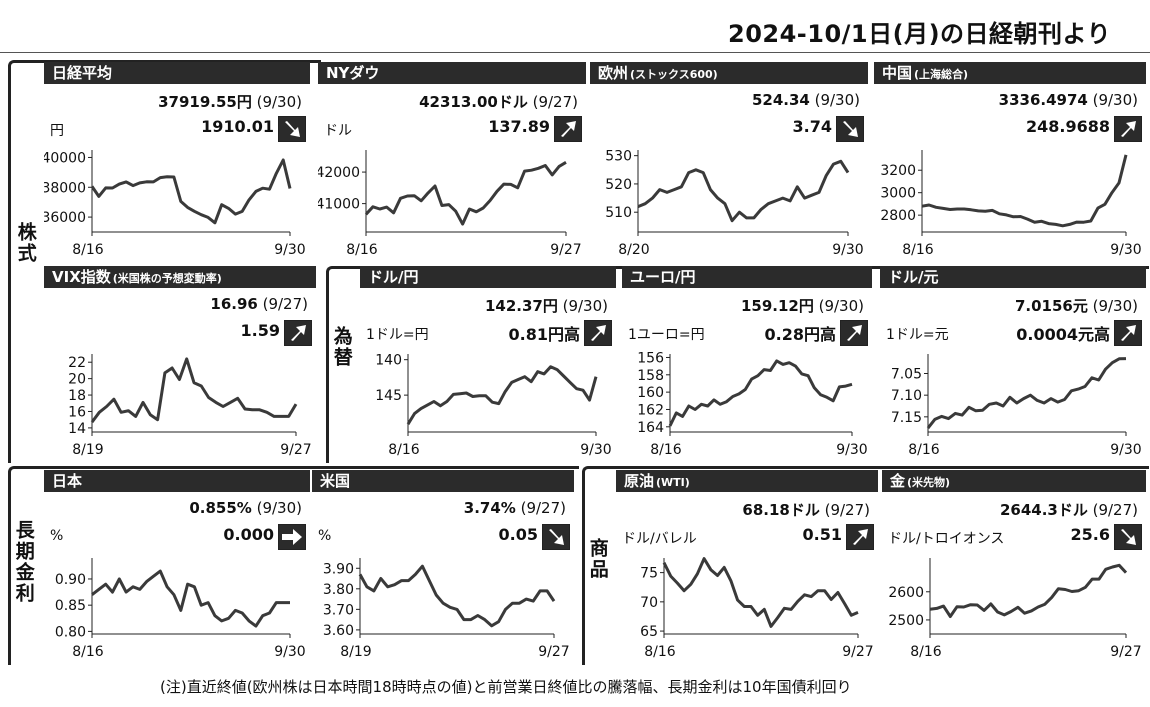  I want to click on line-chart: 2800 3000 3200 8/16 9/30, so click(1011, 204).